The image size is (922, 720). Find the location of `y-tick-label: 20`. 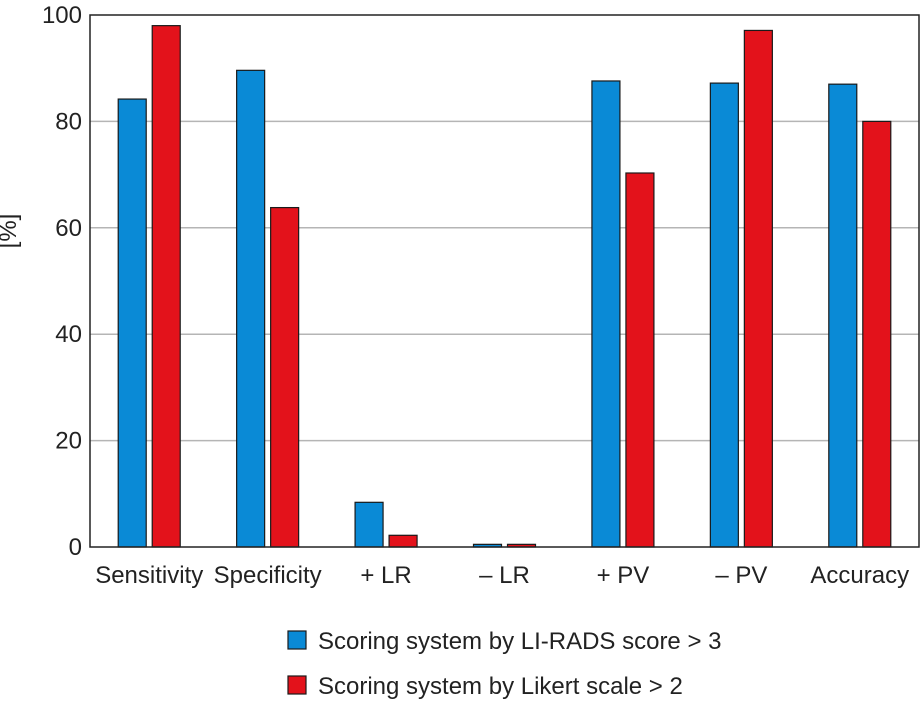

y-tick-label: 20 is located at coordinates (68, 441).